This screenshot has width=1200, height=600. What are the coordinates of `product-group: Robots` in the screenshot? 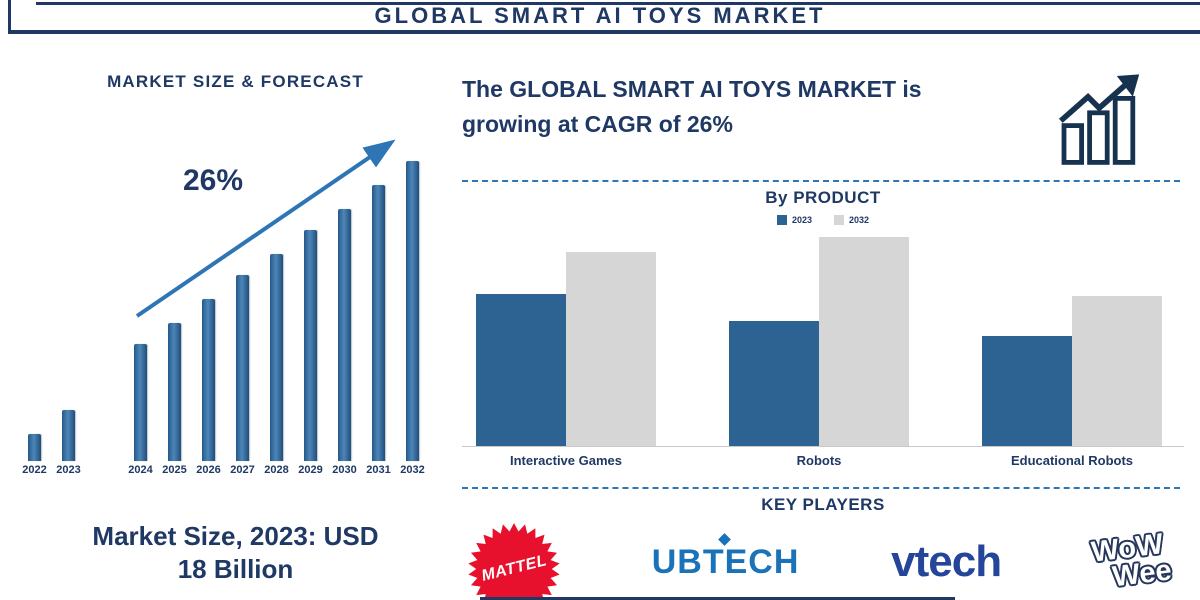 It's located at (819, 355).